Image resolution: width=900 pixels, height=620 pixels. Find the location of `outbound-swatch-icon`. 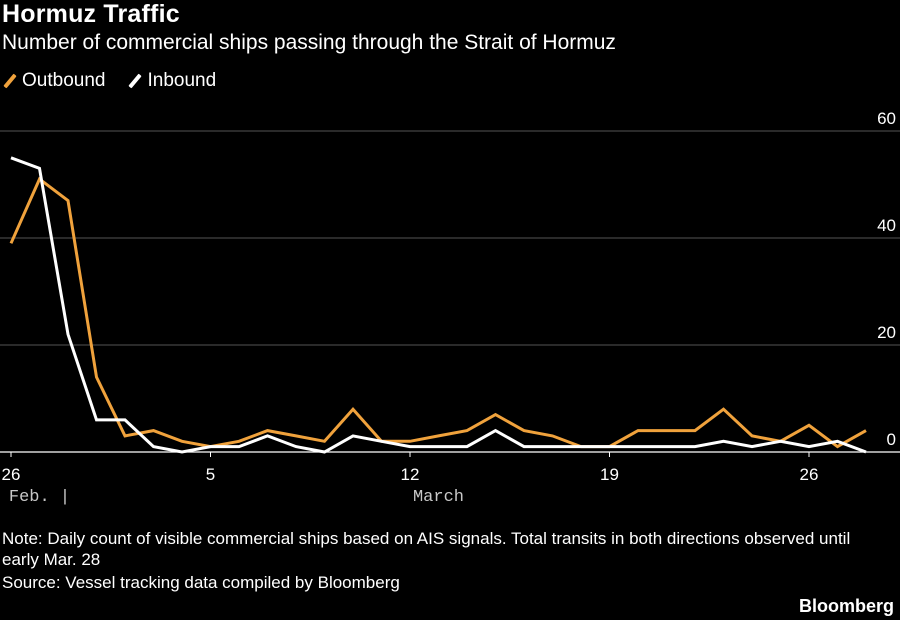

outbound-swatch-icon is located at coordinates (10, 81).